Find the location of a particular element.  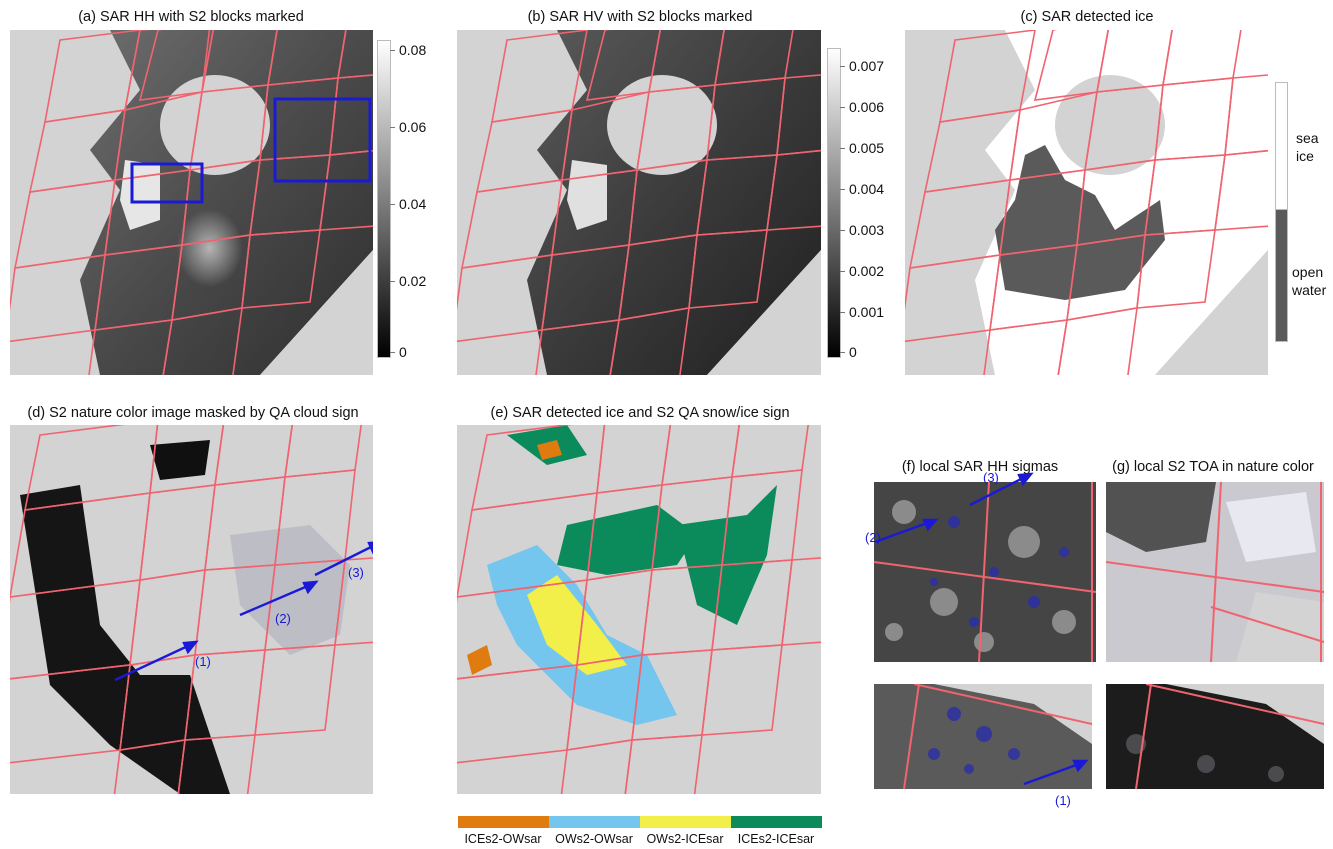

arrows is located at coordinates (243, 611).